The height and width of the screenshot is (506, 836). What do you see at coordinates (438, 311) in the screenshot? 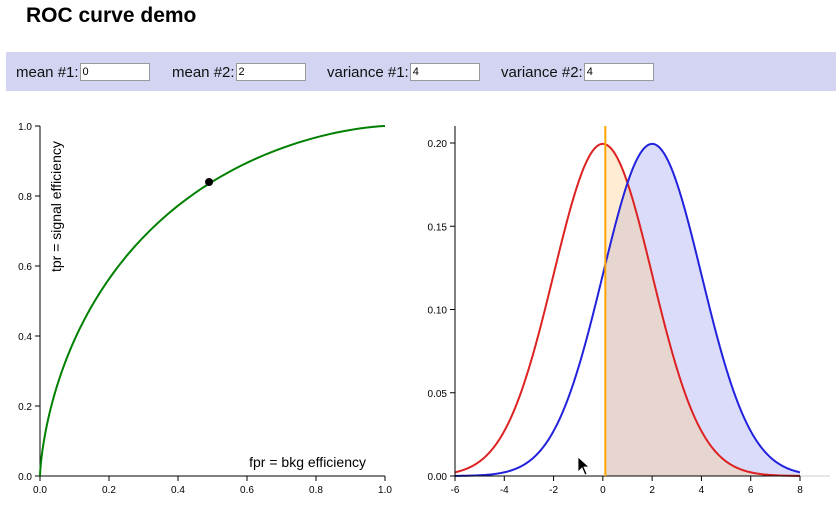
I see `dist-y-tick-label: 0.10` at bounding box center [438, 311].